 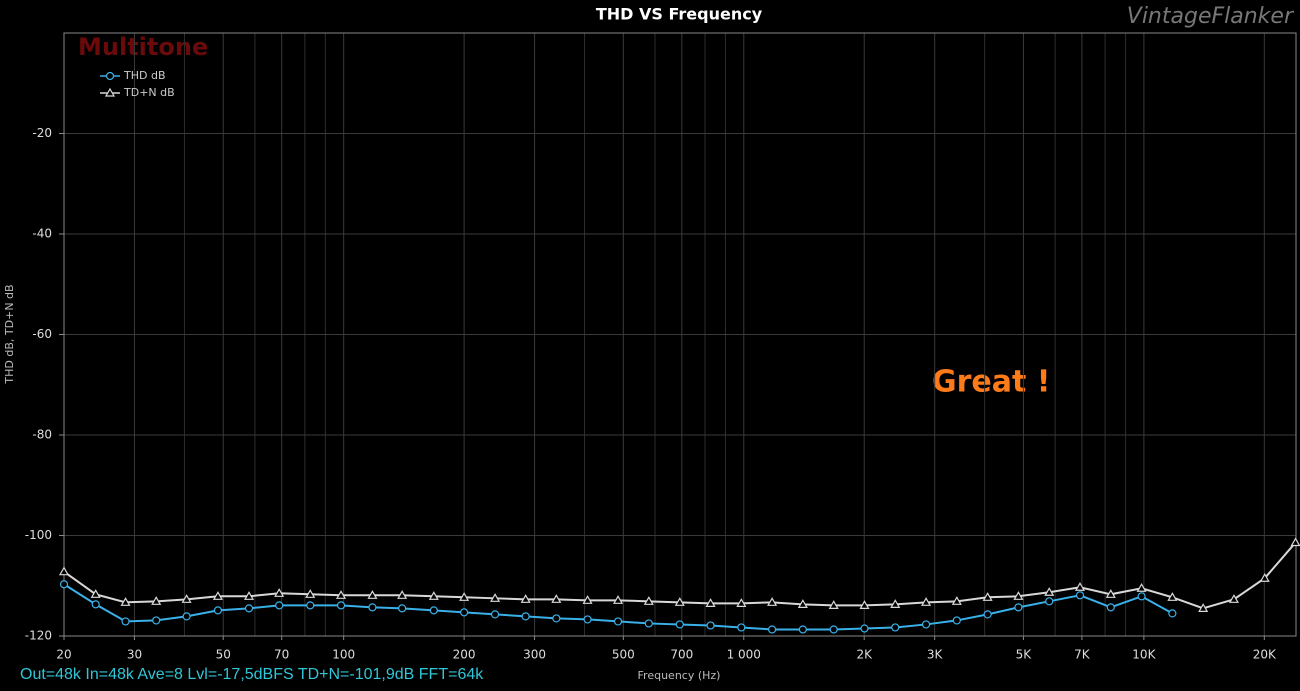 What do you see at coordinates (935, 655) in the screenshot?
I see `x-tick-label: 3K` at bounding box center [935, 655].